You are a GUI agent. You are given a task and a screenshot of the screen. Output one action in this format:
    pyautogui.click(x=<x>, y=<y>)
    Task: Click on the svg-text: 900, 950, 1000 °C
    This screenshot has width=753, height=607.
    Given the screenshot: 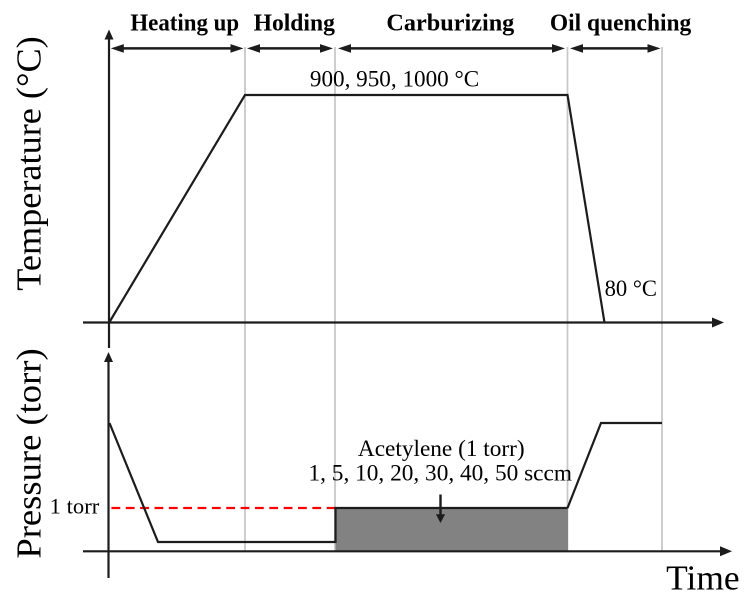 What is the action you would take?
    pyautogui.click(x=394, y=79)
    